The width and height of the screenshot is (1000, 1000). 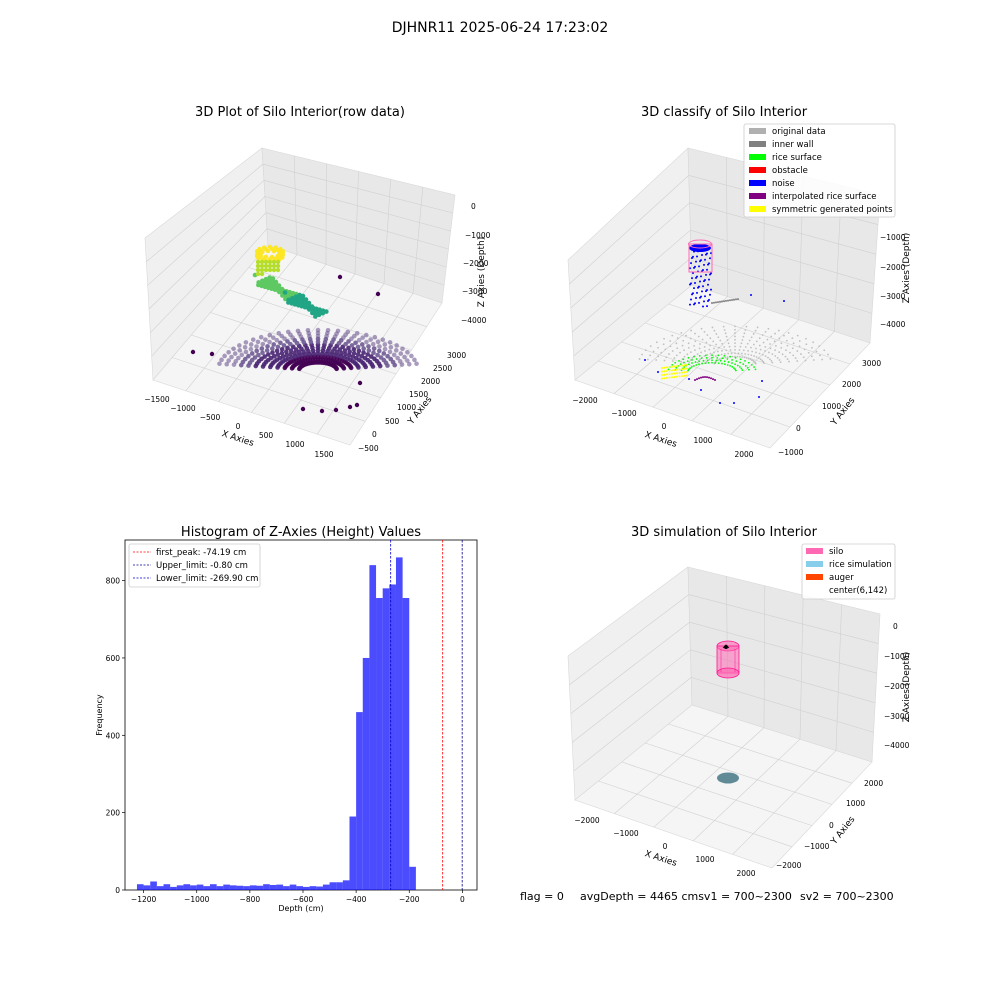 I want to click on raw-z-axis-label: Z Axies (Depth), so click(x=482, y=272).